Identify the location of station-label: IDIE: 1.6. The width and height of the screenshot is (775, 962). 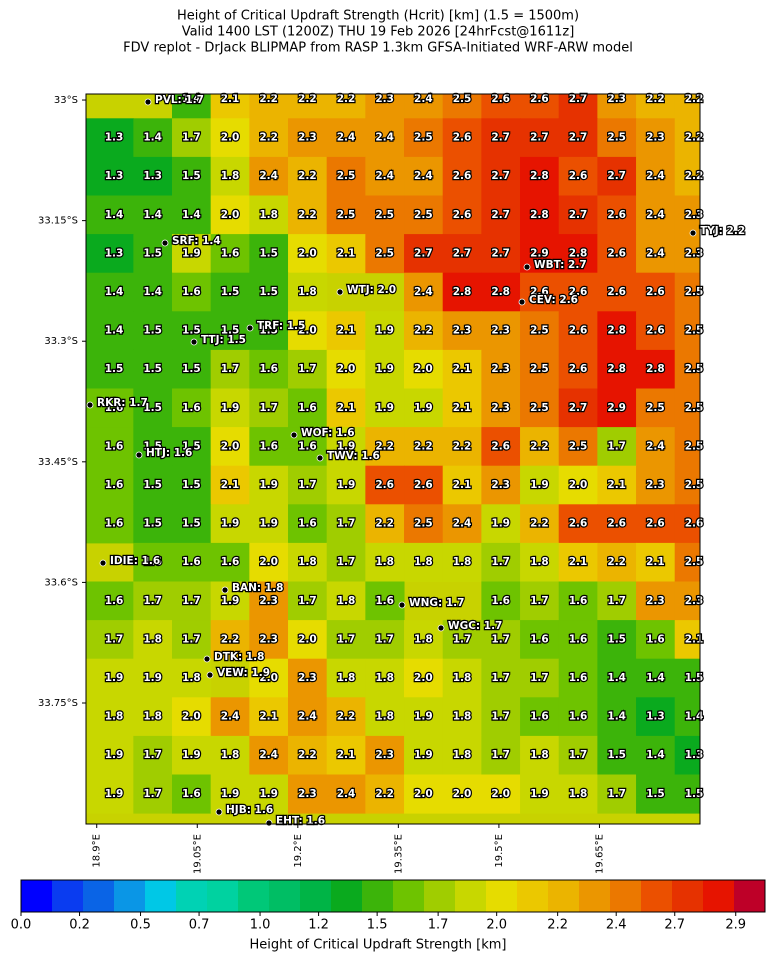
(135, 561).